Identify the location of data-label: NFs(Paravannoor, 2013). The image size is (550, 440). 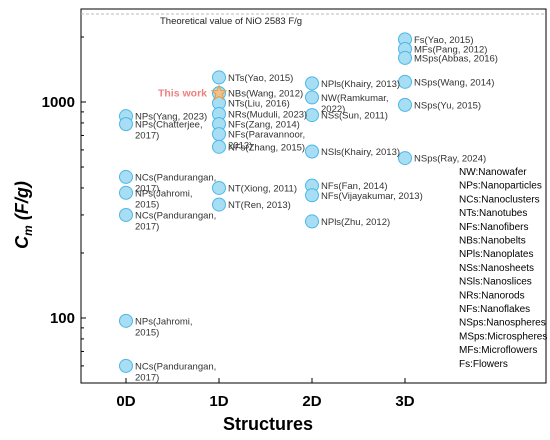
(266, 141).